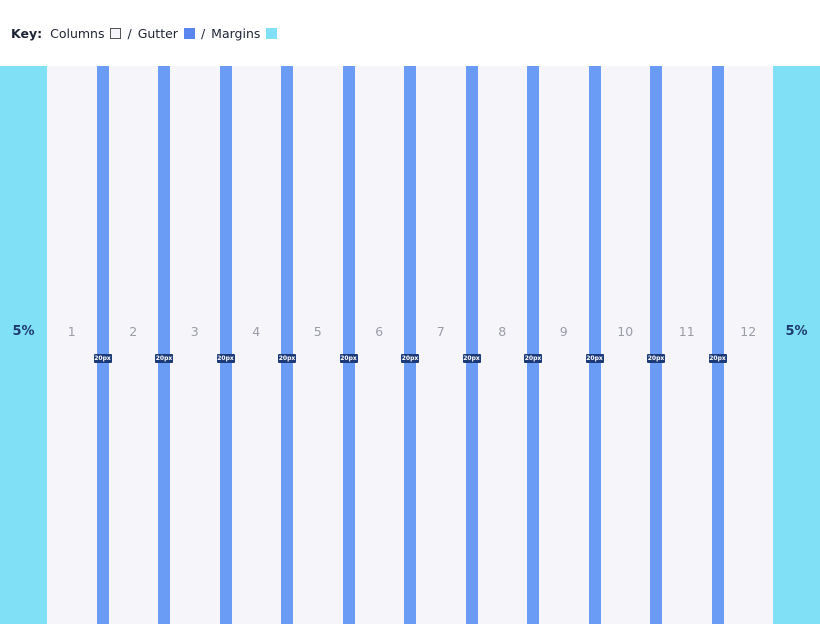 Image resolution: width=820 pixels, height=624 pixels. Describe the element at coordinates (626, 345) in the screenshot. I see `column: 10` at that location.